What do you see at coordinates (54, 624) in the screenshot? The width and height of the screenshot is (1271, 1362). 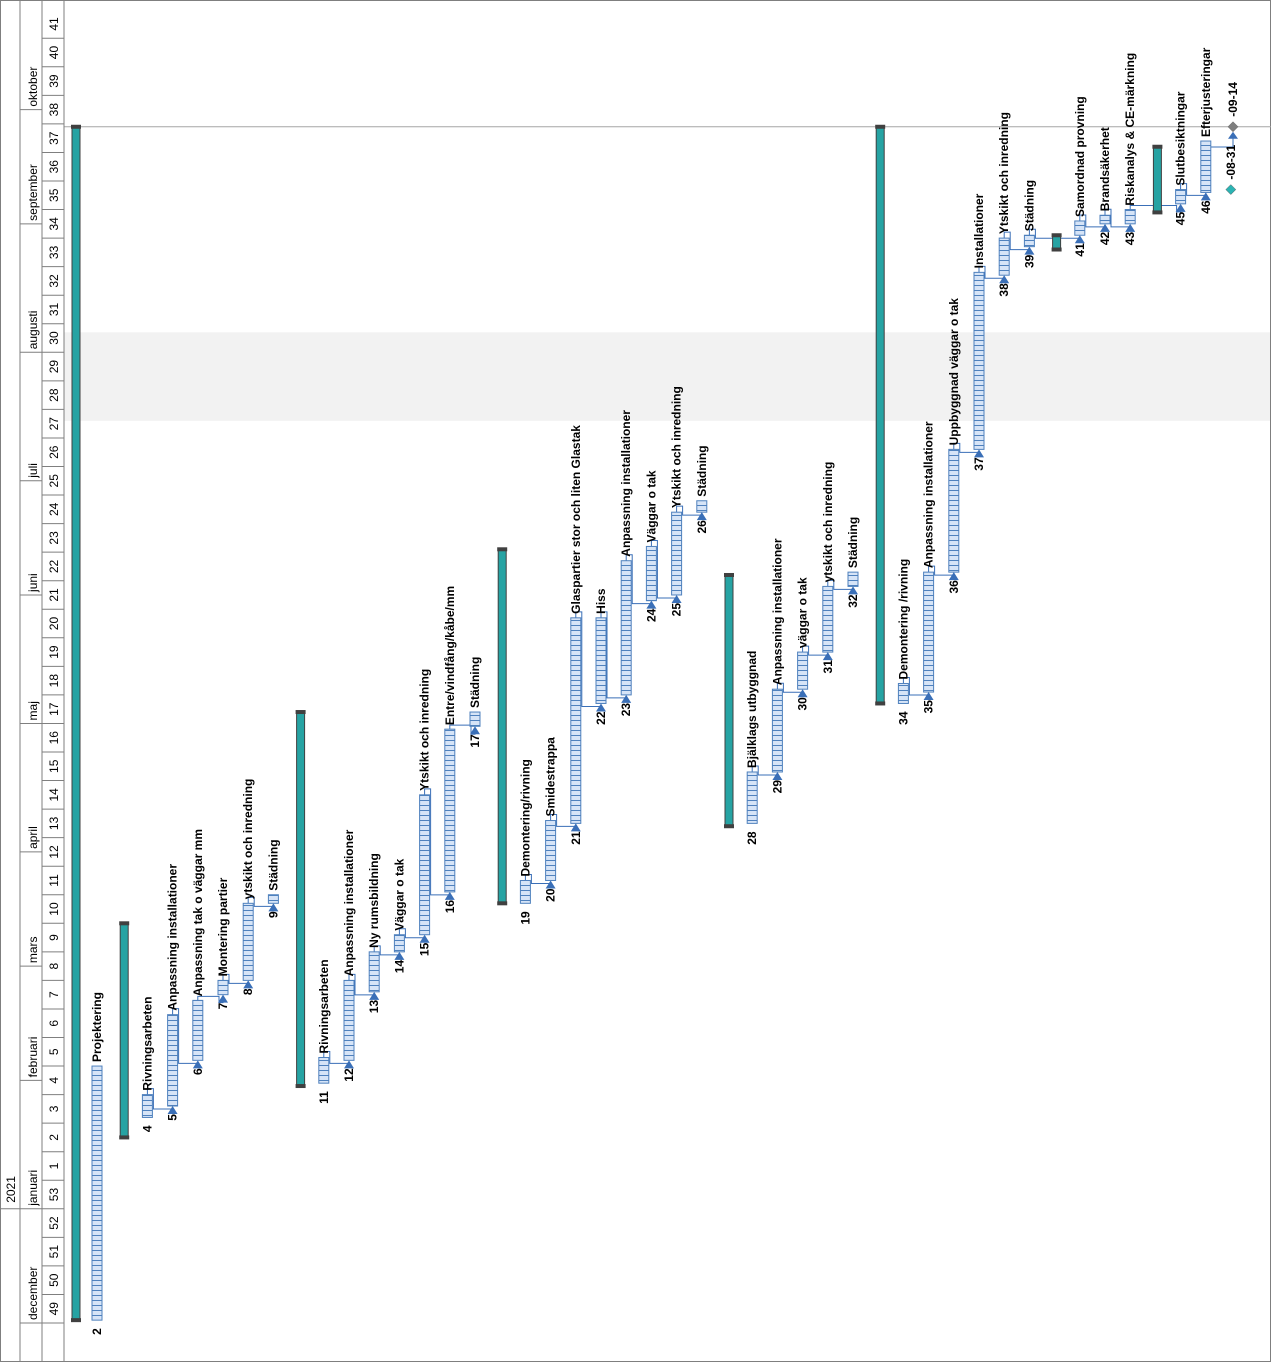 I see `week-label: 20` at bounding box center [54, 624].